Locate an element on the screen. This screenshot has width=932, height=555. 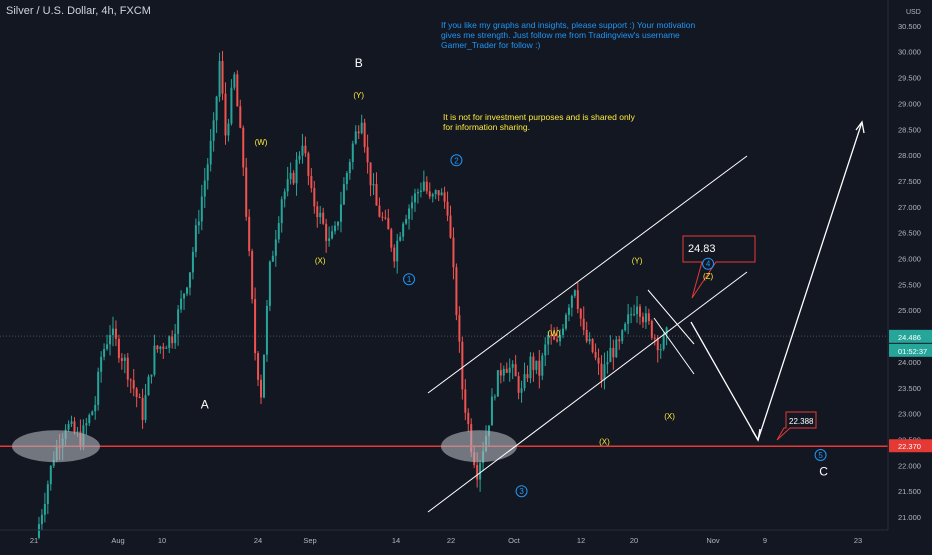
support-zone-left is located at coordinates (56, 446).